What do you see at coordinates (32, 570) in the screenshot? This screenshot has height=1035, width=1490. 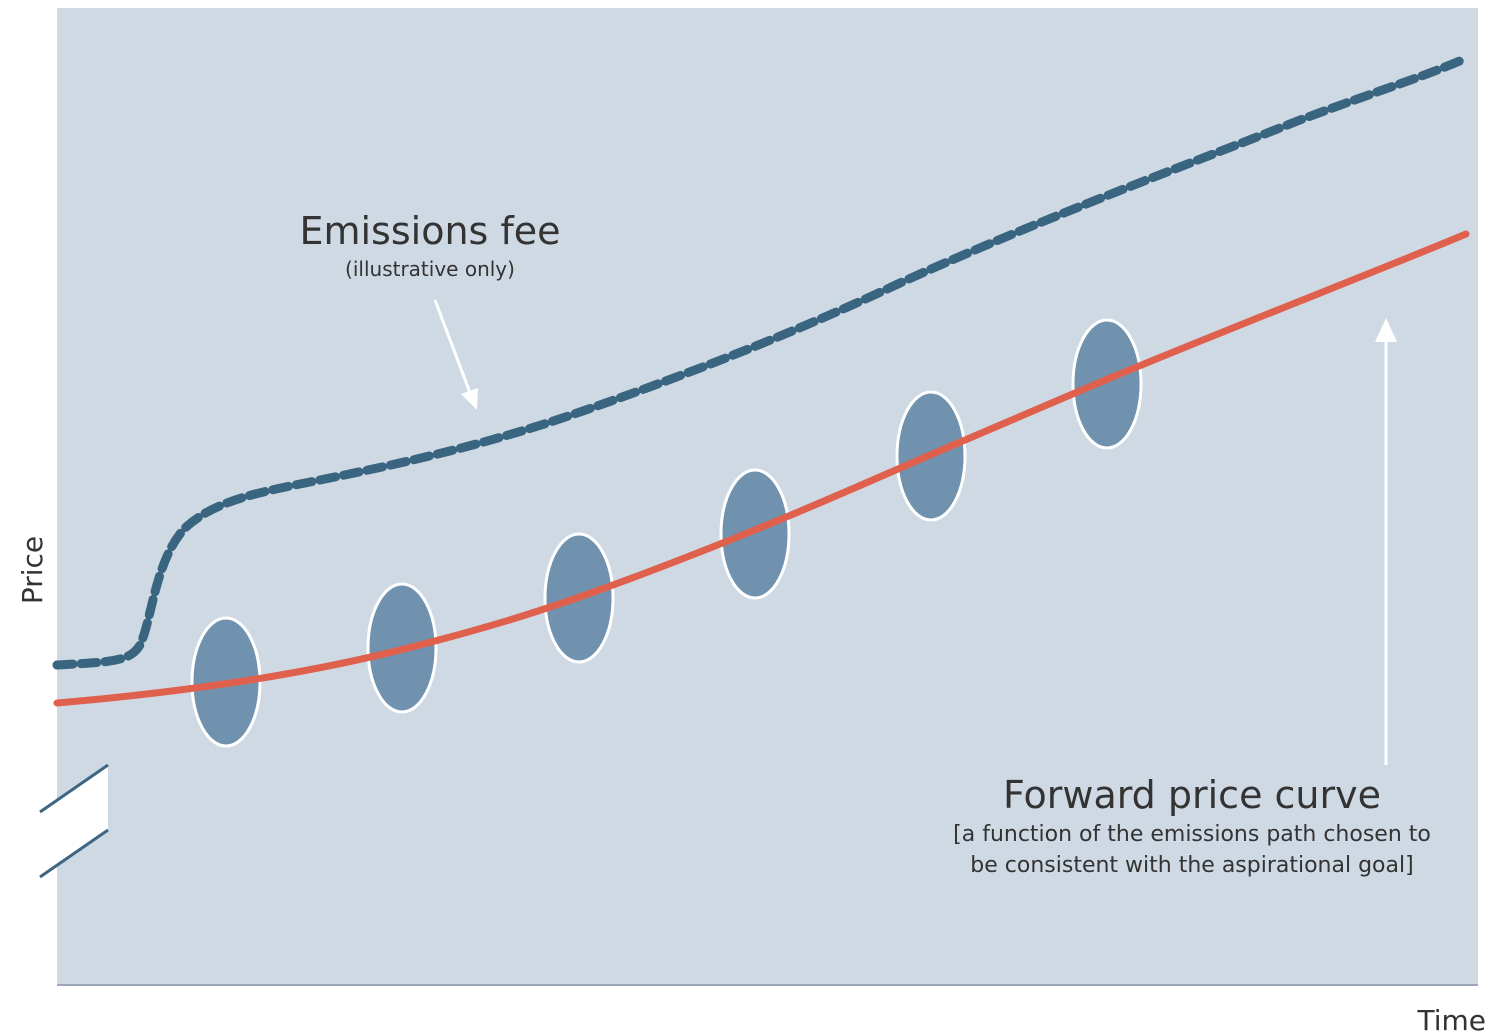 I see `y-axis-label: Price` at bounding box center [32, 570].